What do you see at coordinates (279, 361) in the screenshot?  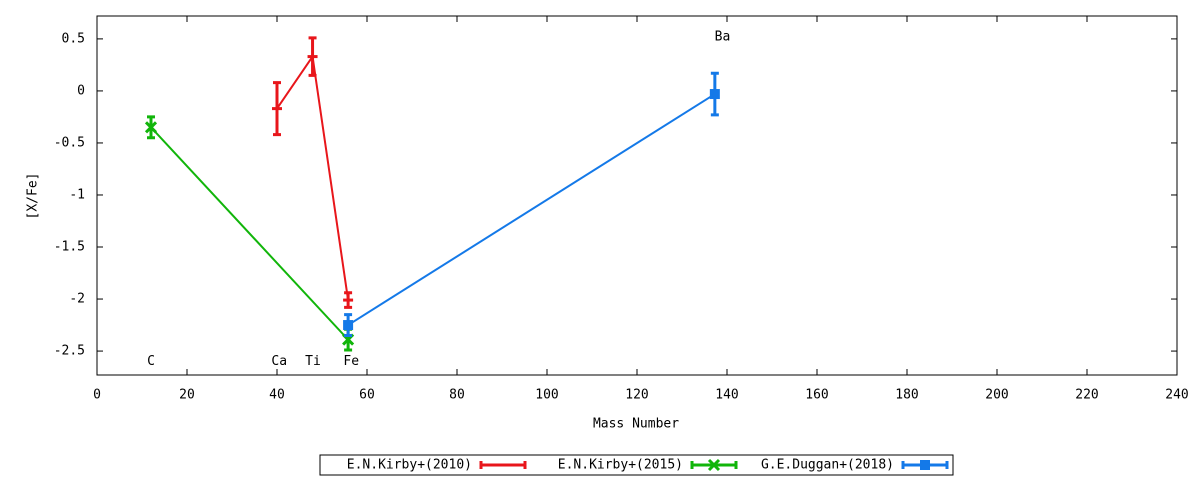 I see `annotation: Ca` at bounding box center [279, 361].